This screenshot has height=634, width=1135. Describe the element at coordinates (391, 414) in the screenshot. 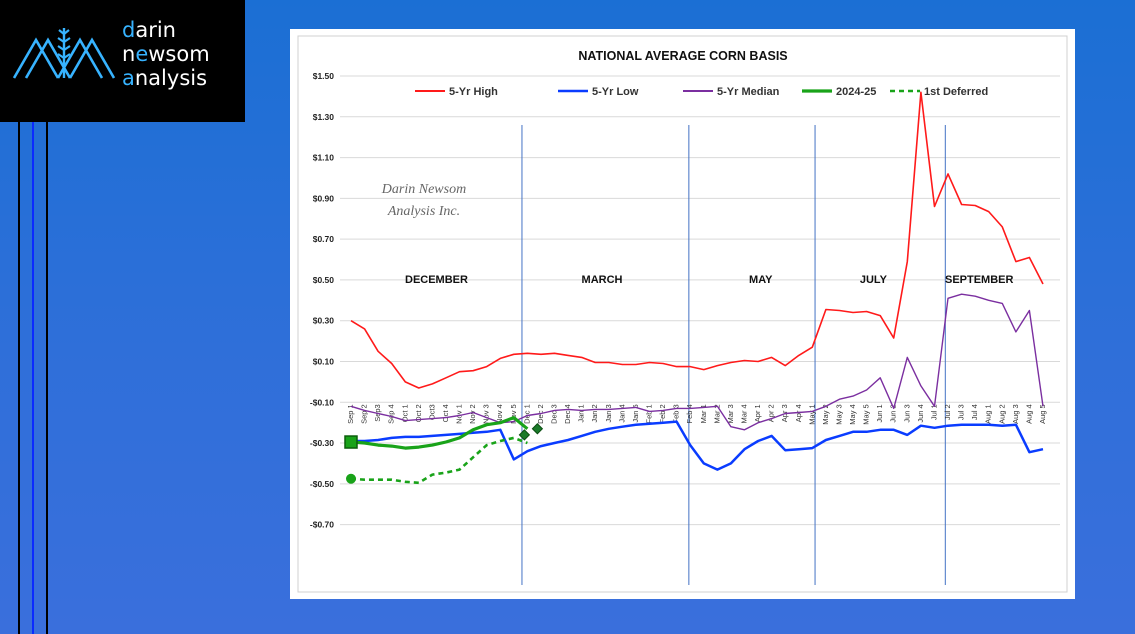

I see `x-tick-label: Sep 4` at that location.